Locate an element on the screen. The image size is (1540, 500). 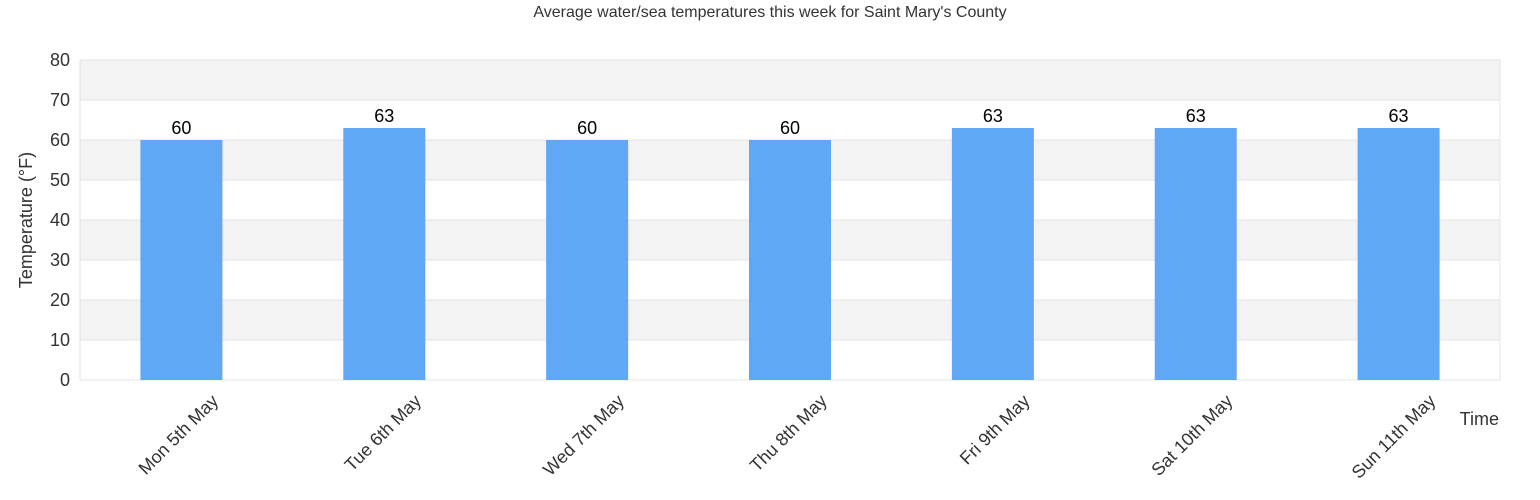
y-tick-label: 20 is located at coordinates (60, 300).